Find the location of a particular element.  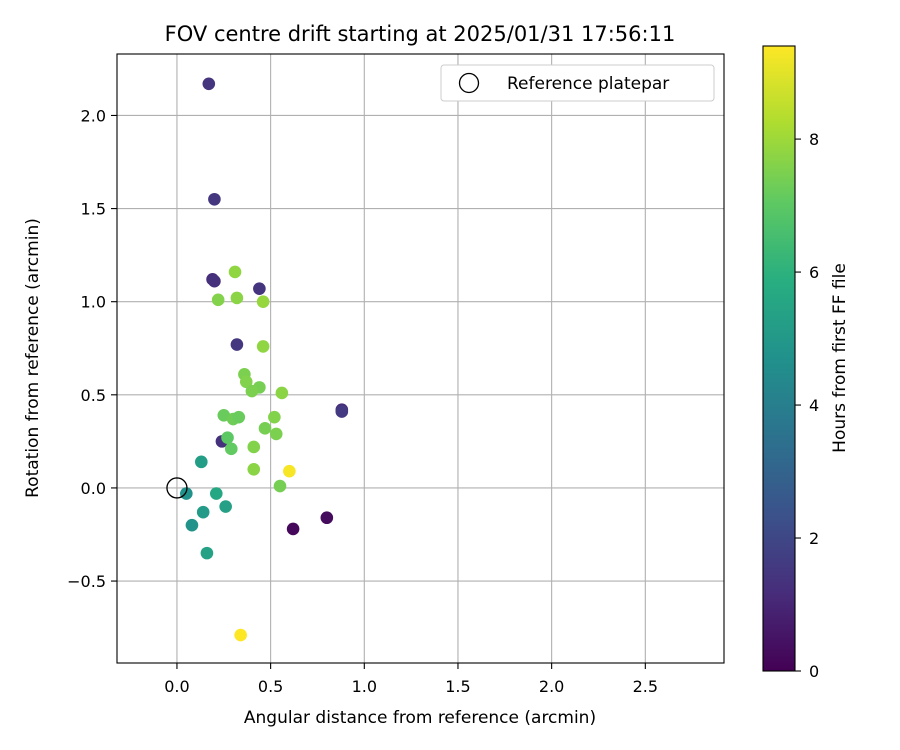

x-axis-label: Angular distance from reference (arcmin) is located at coordinates (420, 718).